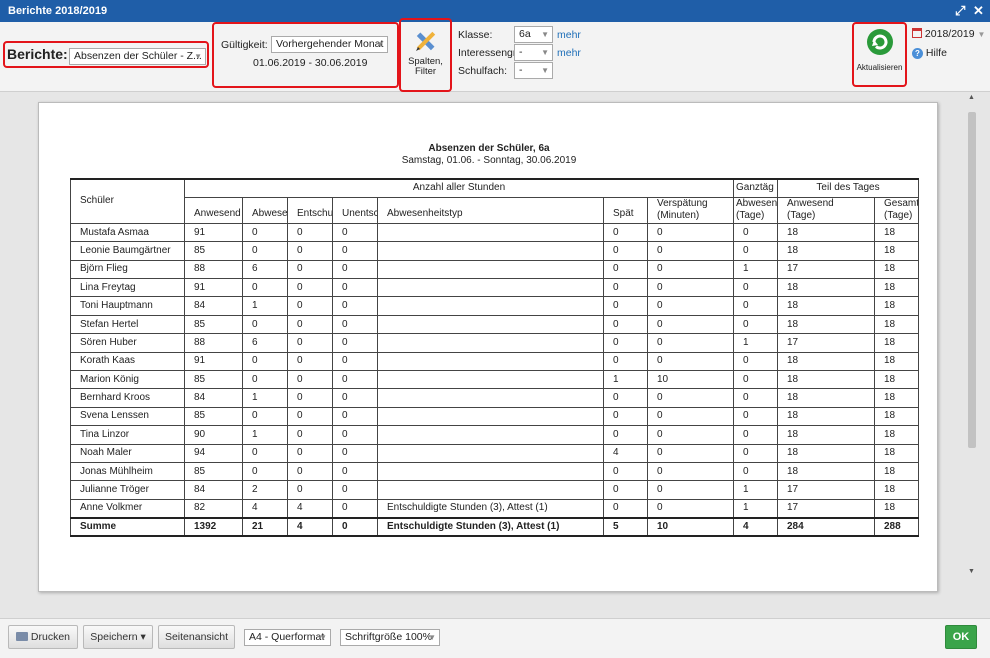 Image resolution: width=990 pixels, height=658 pixels. What do you see at coordinates (127, 490) in the screenshot?
I see `cell-schueler: Julianne Tröger` at bounding box center [127, 490].